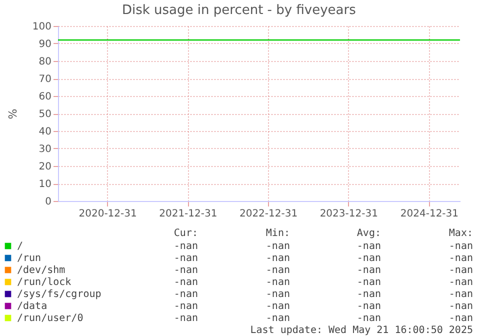 The image size is (497, 336). I want to click on text: Avg:, so click(368, 233).